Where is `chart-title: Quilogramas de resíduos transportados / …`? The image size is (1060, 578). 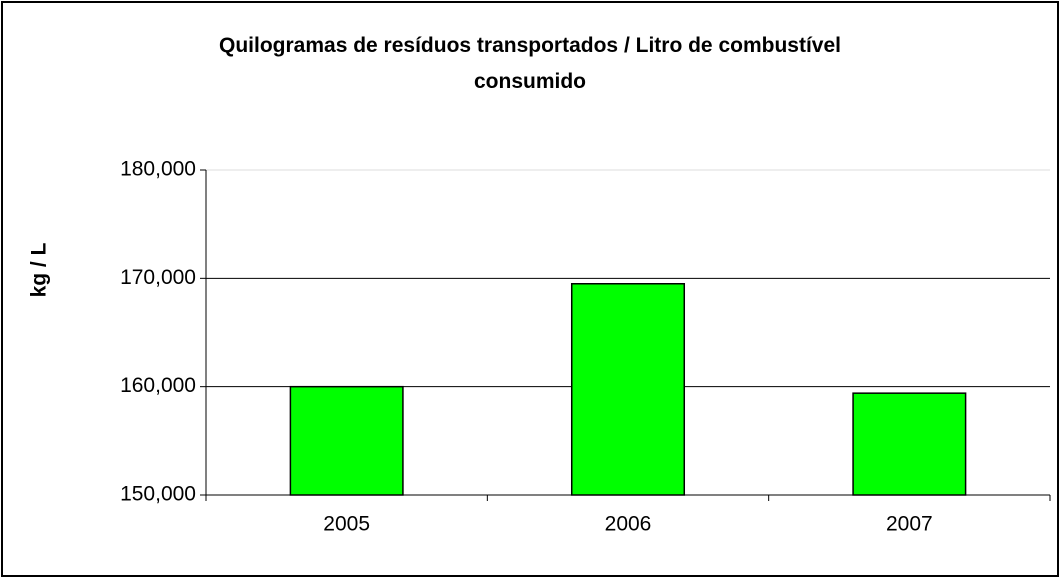
chart-title: Quilogramas de resíduos transportados / … is located at coordinates (530, 63).